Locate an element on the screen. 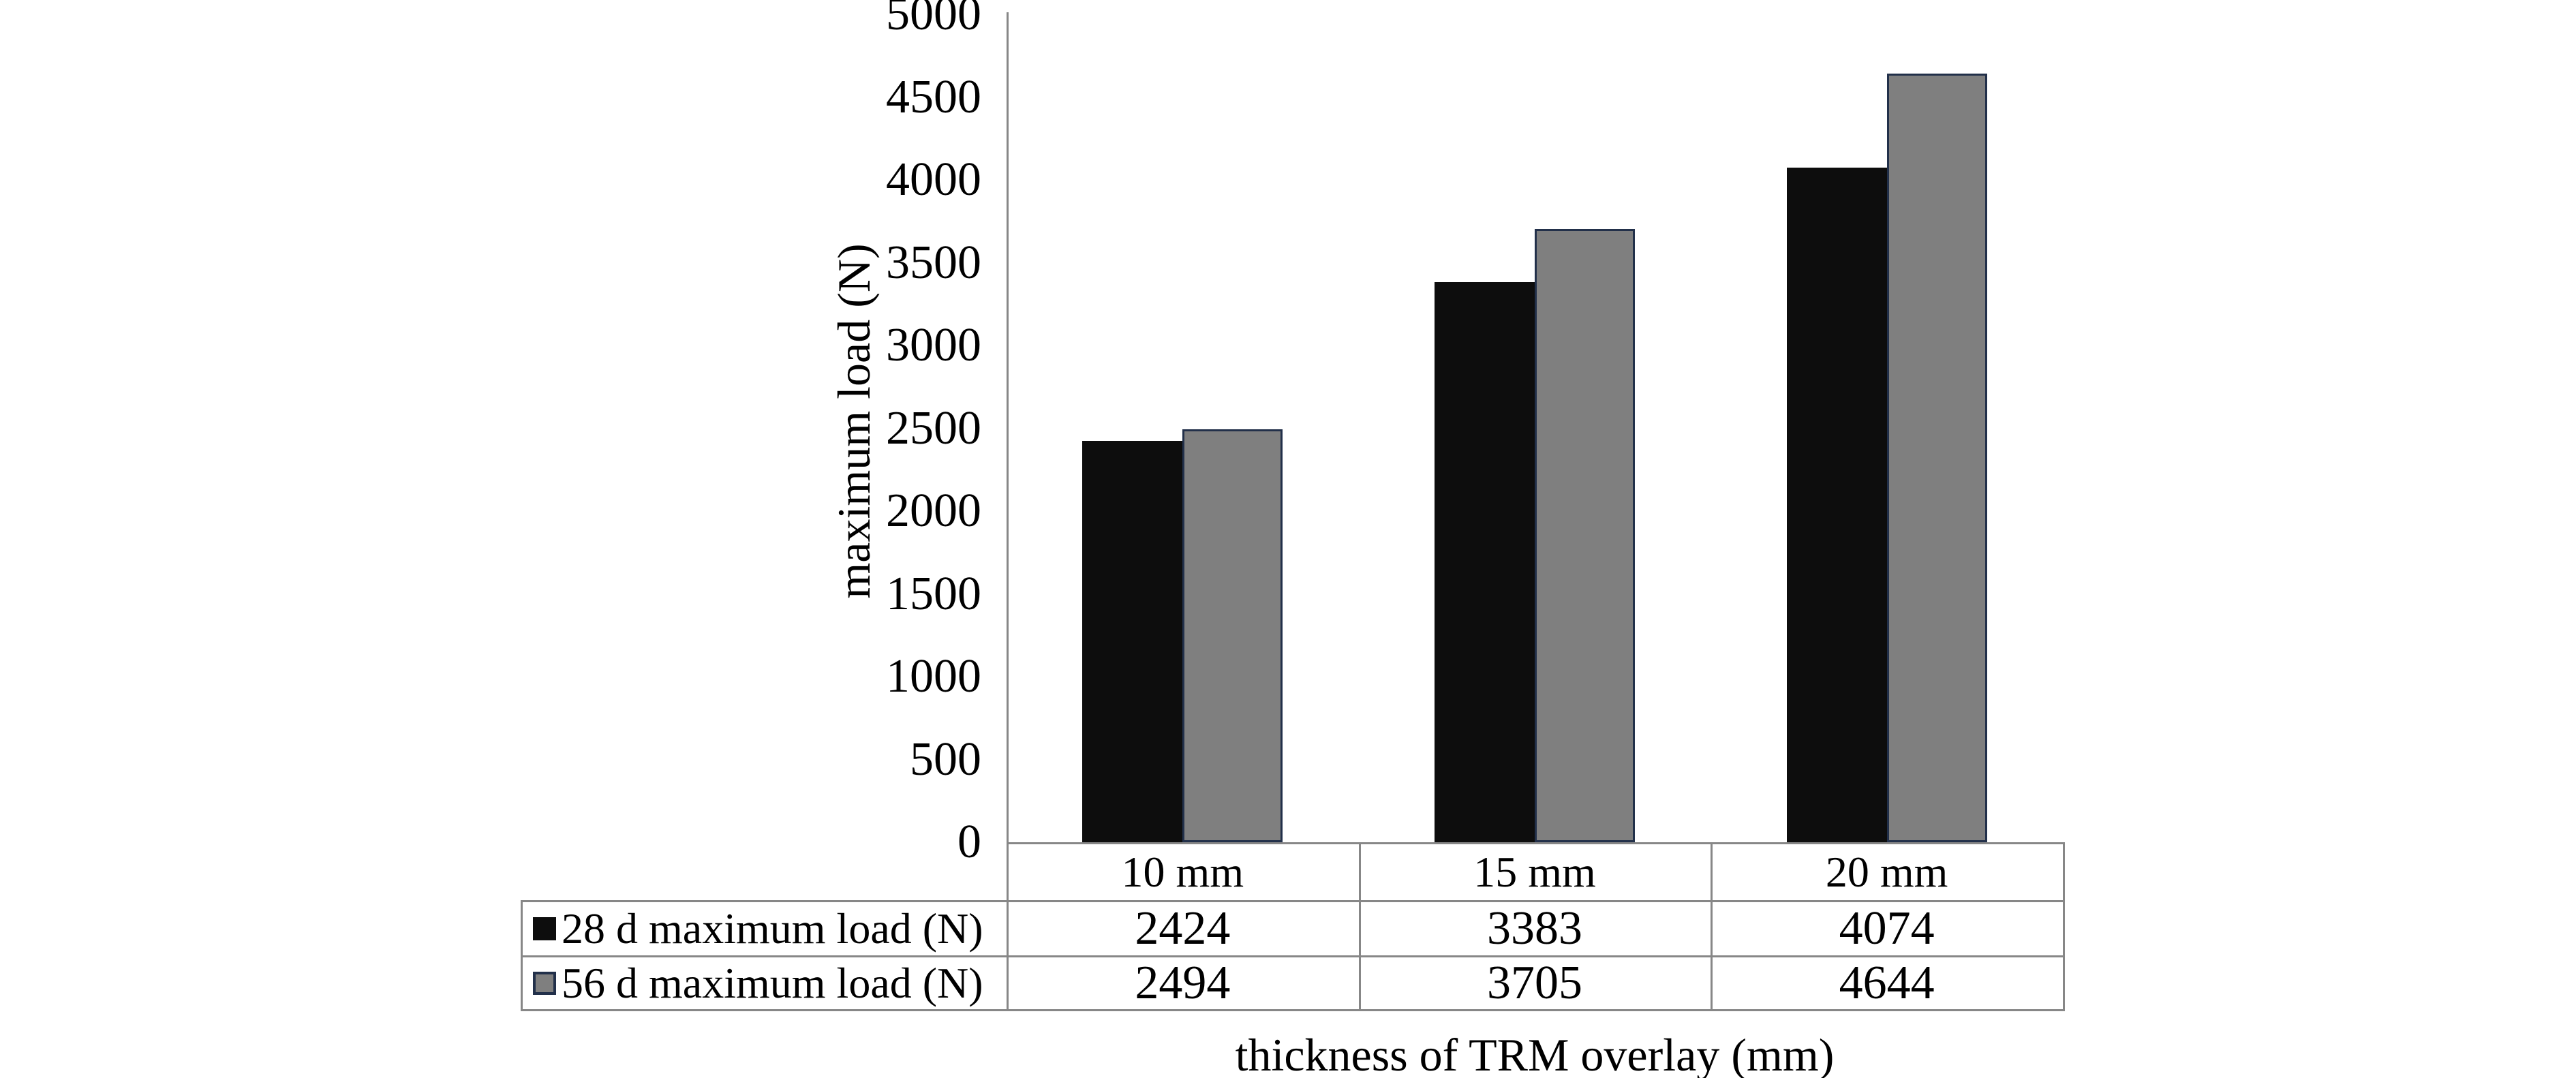 The width and height of the screenshot is (2576, 1078). legend-cell-series2: 56 d maximum load (N) is located at coordinates (764, 983).